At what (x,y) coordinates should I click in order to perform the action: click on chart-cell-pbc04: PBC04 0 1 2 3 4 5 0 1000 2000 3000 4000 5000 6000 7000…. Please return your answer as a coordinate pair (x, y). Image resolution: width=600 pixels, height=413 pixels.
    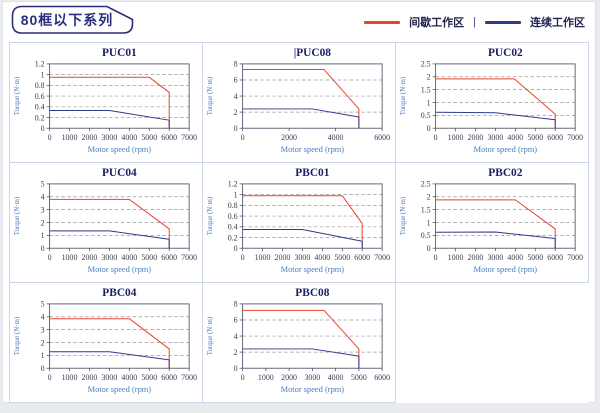
    Looking at the image, I should click on (106, 343).